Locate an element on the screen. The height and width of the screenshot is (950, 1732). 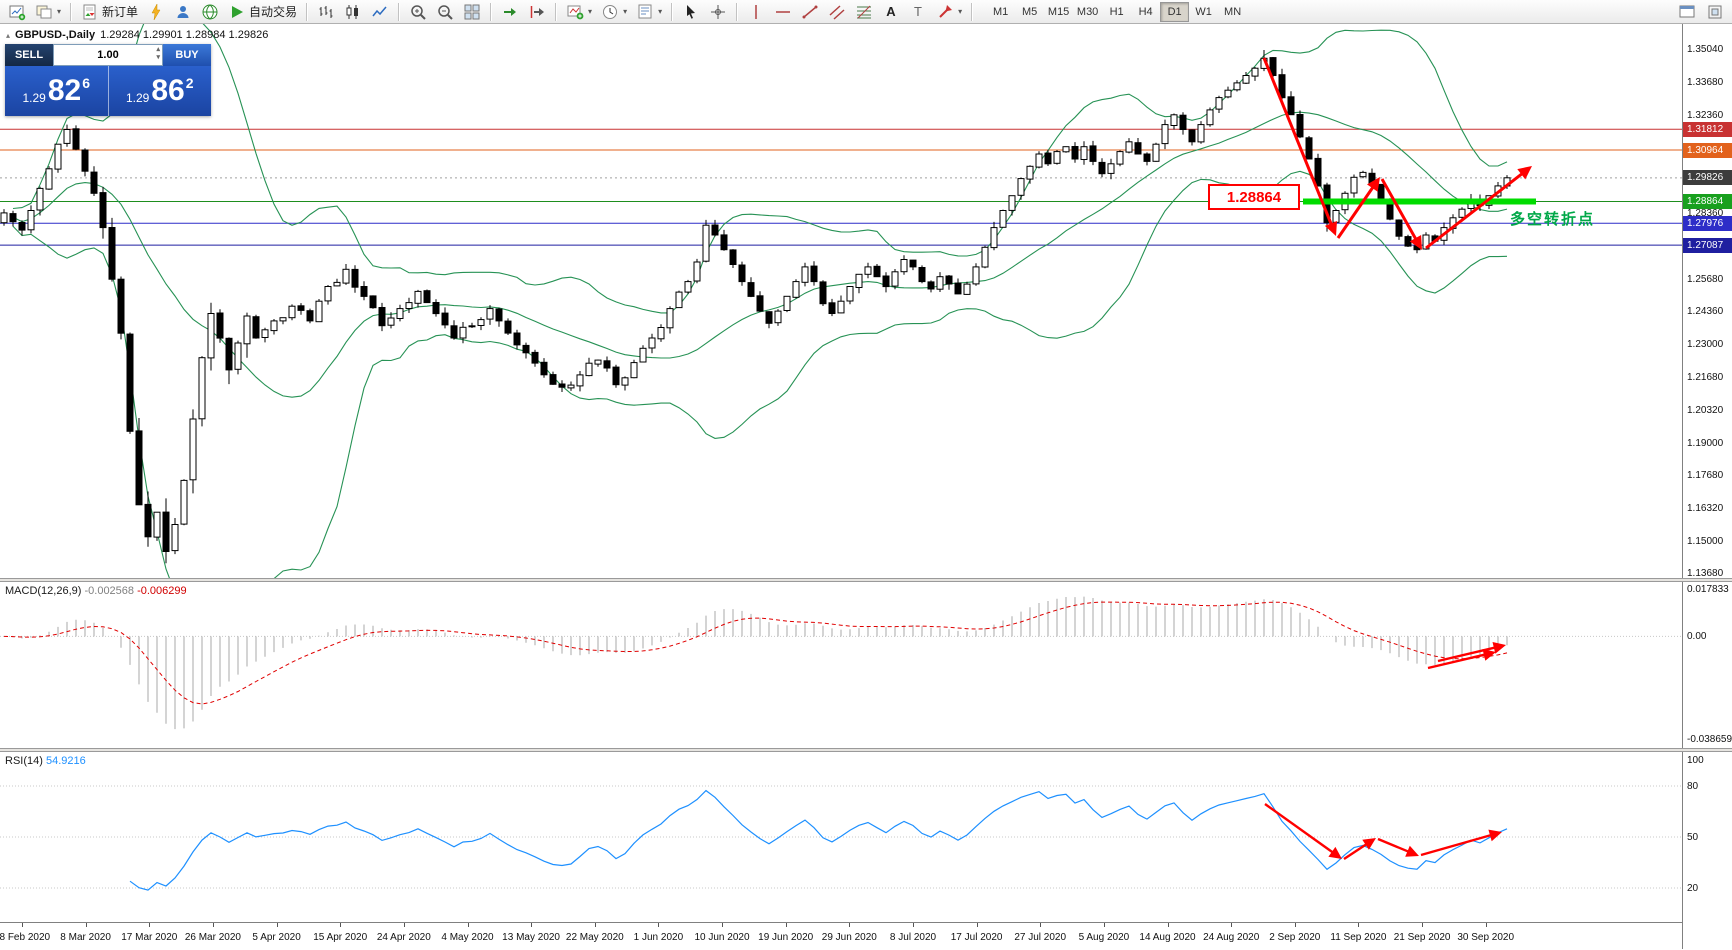
price-badge: 1.29826 is located at coordinates (1707, 178).